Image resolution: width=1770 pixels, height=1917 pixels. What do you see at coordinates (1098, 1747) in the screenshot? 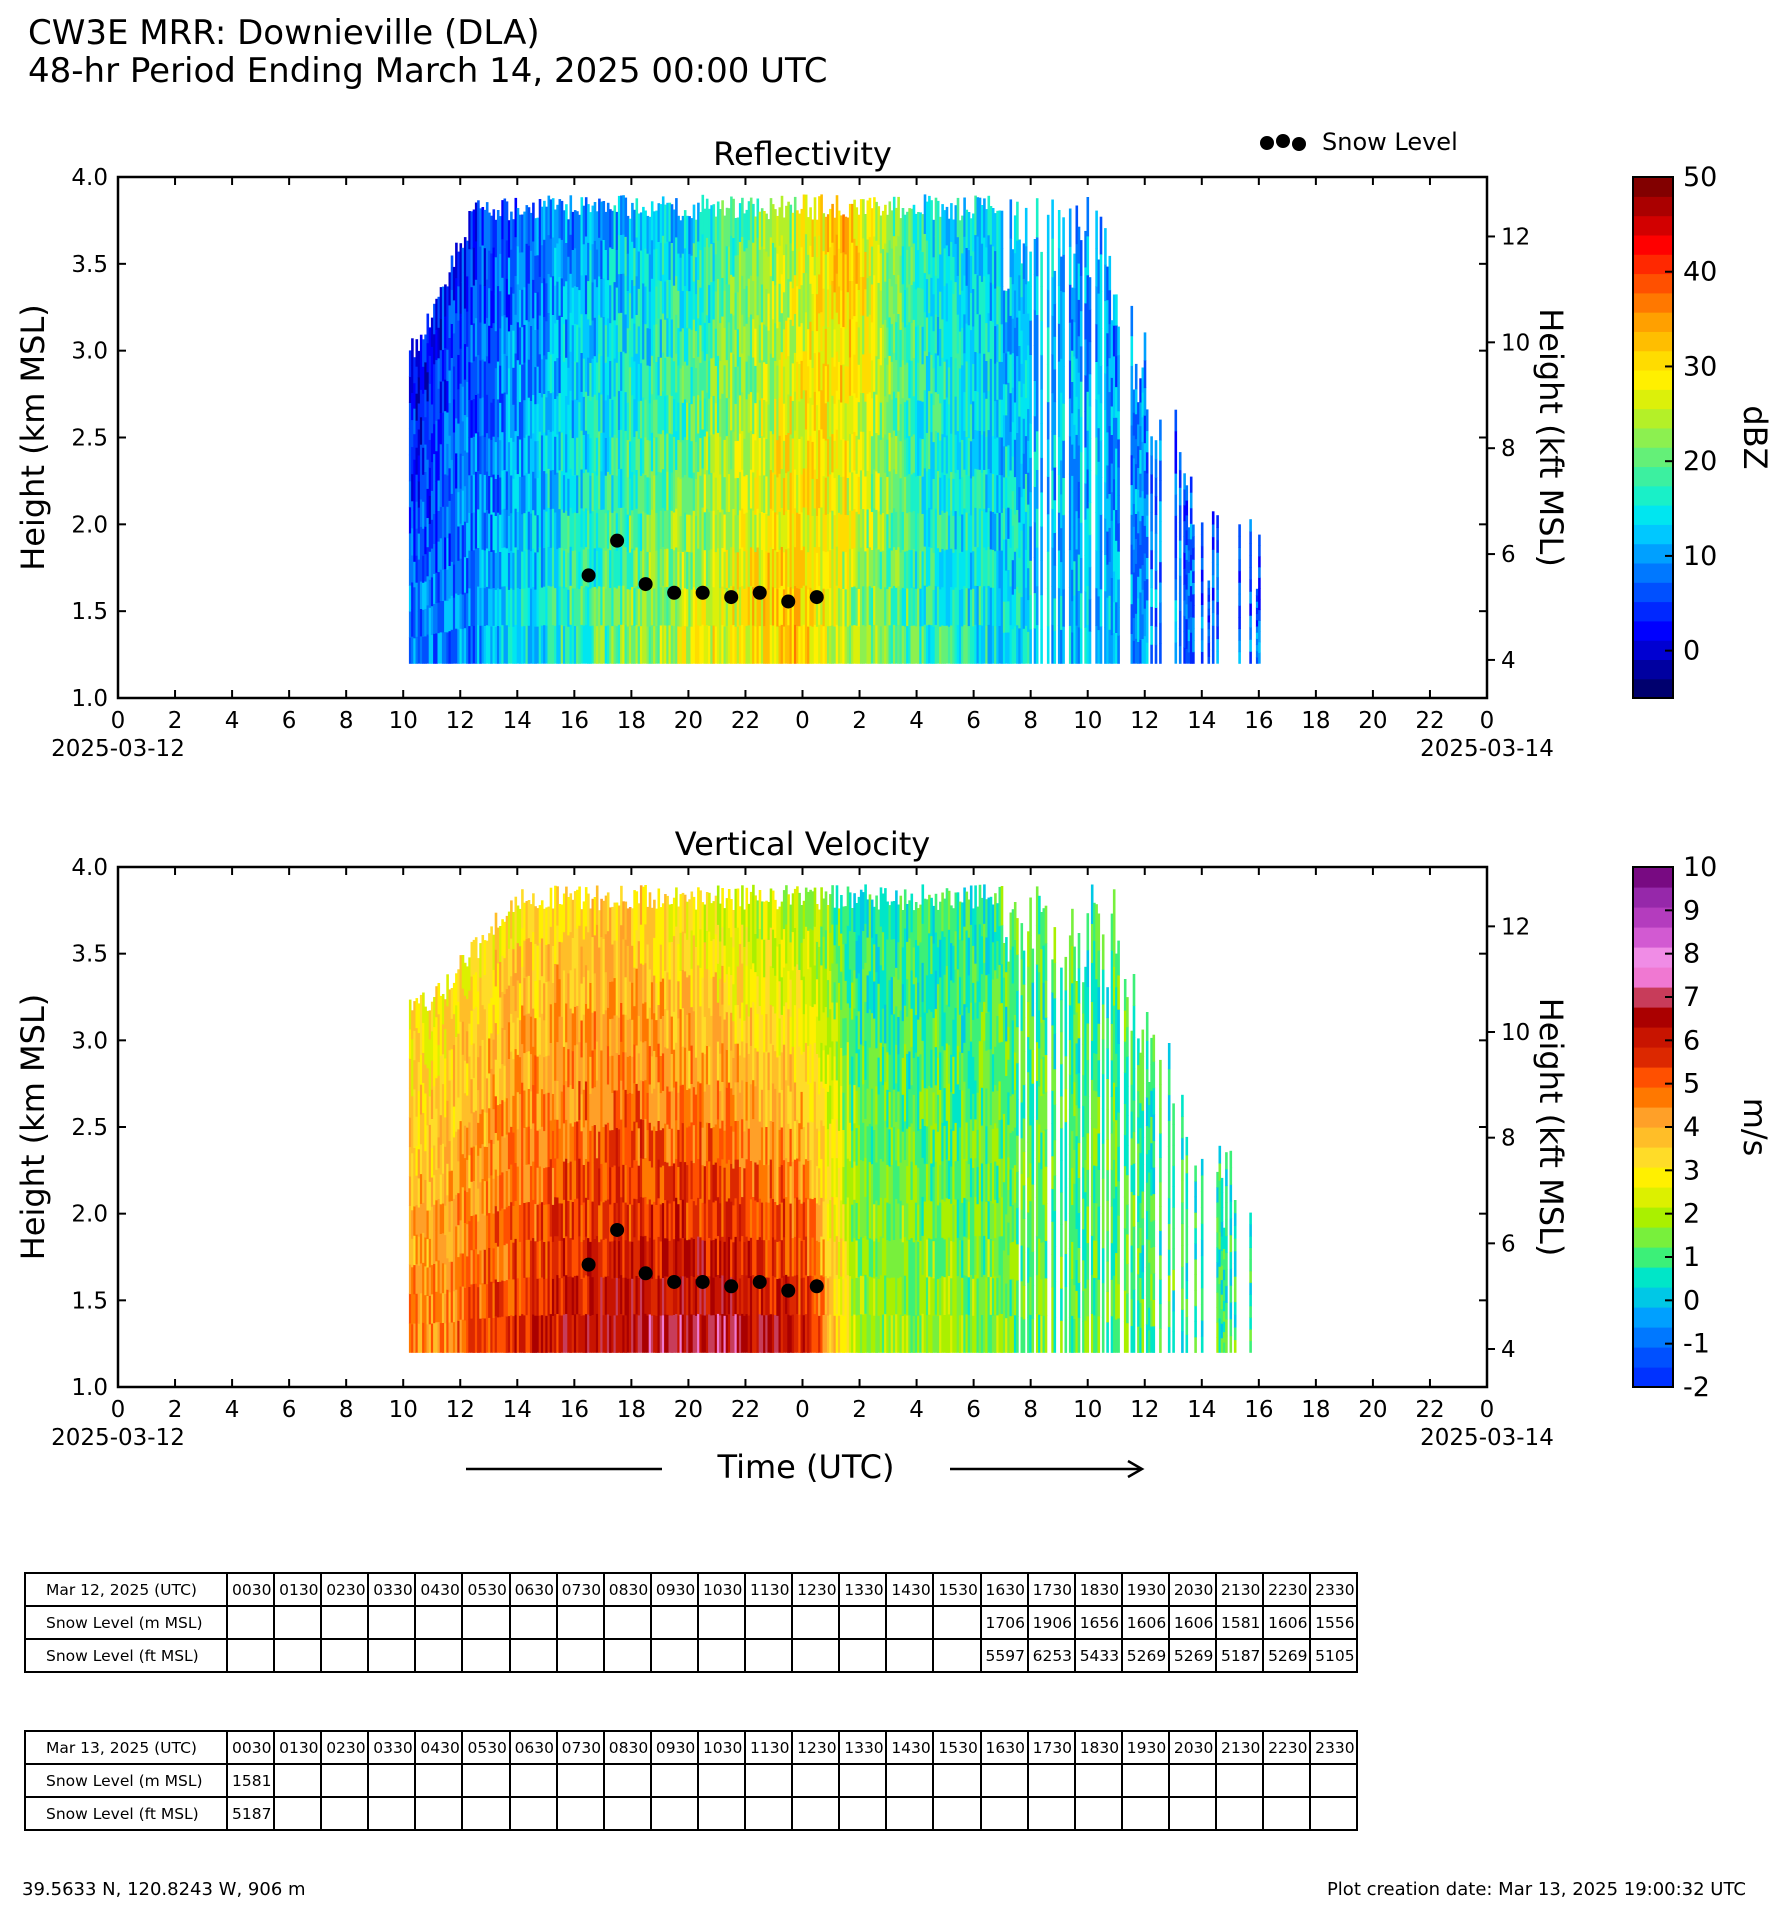
I see `table-time-cell: 1830` at bounding box center [1098, 1747].